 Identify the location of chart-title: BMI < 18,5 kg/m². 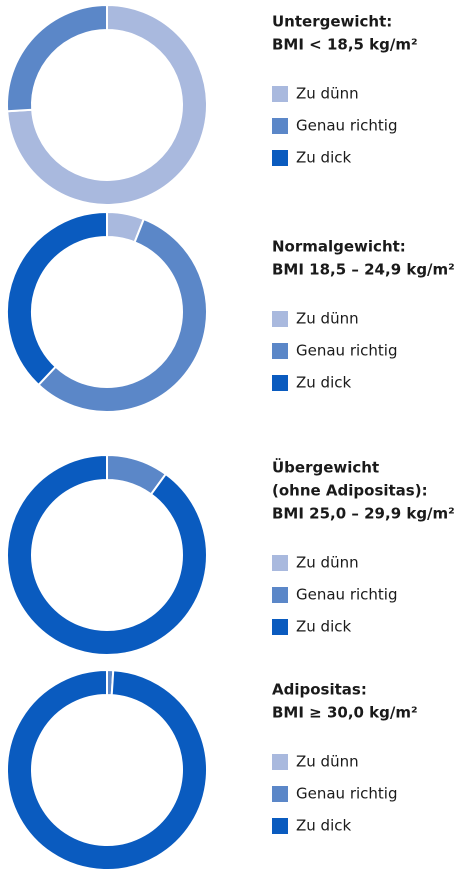
(345, 45).